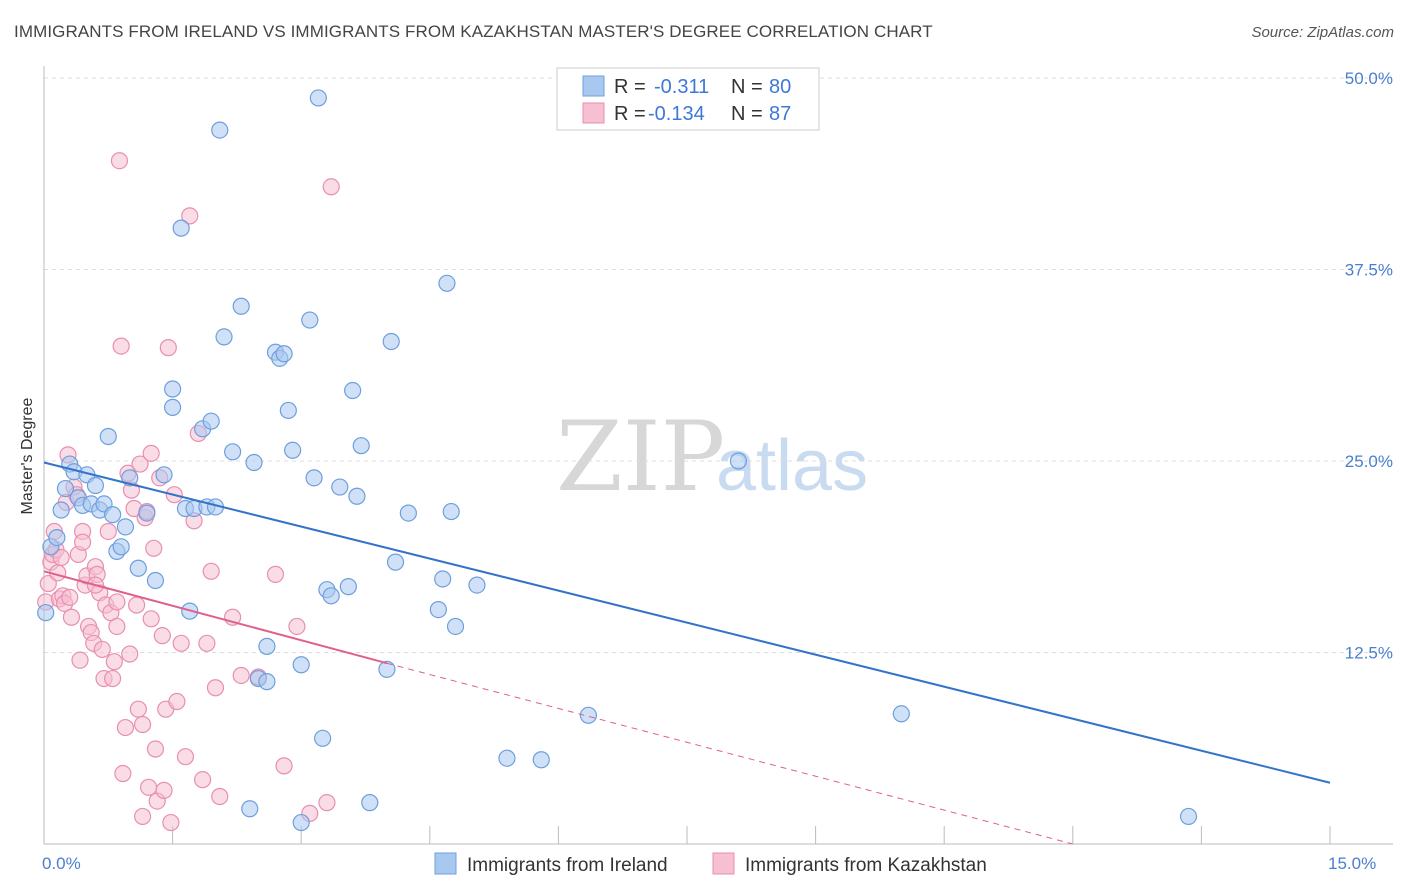 Image resolution: width=1406 pixels, height=892 pixels. I want to click on bottom-legend-swatch-kazakhstan, so click(723, 863).